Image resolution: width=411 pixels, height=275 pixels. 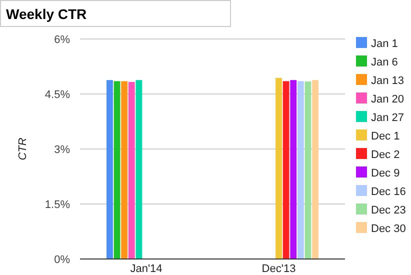 I want to click on legend-label: Jan 20, so click(x=387, y=100).